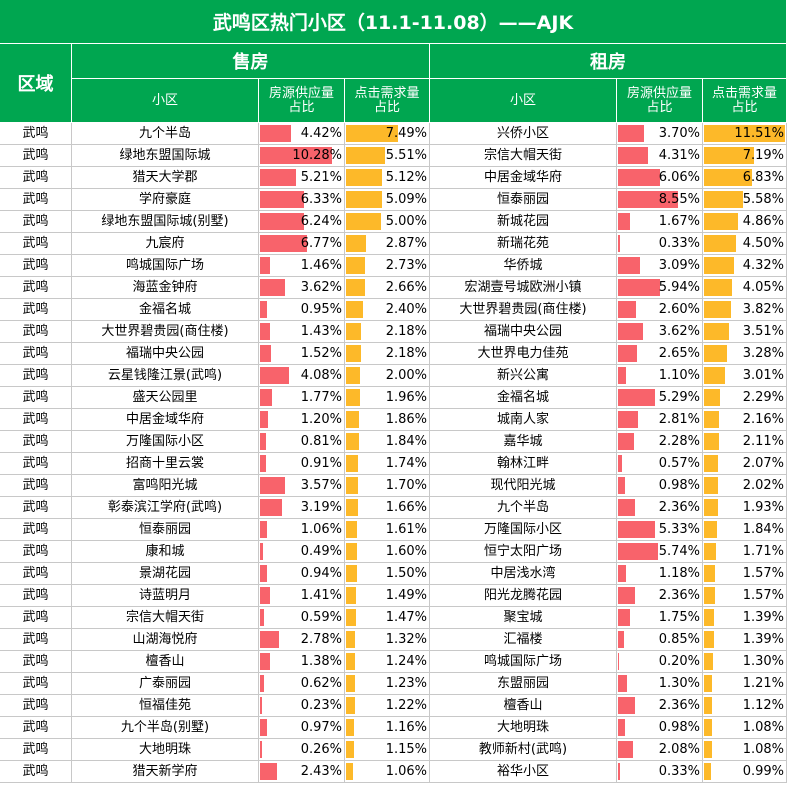 The height and width of the screenshot is (786, 787). I want to click on sale-demand-cell-label: 1.86%, so click(406, 419).